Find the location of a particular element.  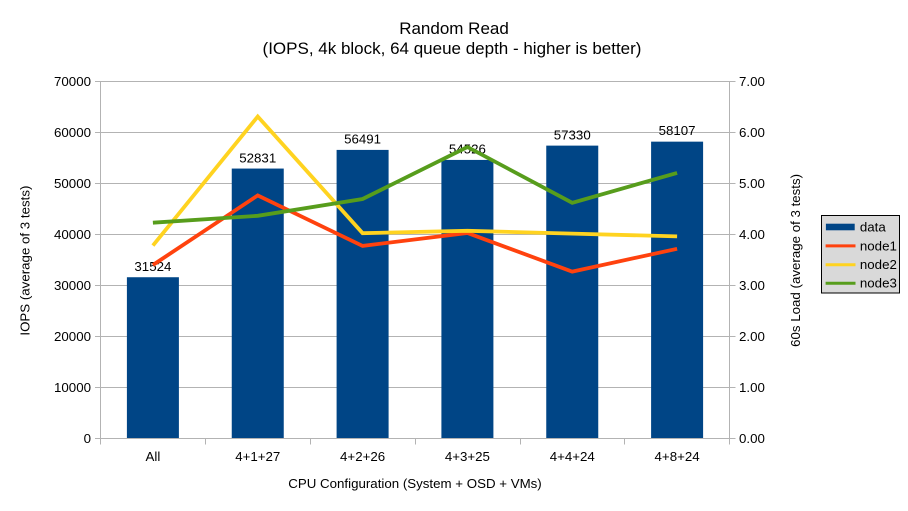

svg-text: 0 is located at coordinates (87, 438).